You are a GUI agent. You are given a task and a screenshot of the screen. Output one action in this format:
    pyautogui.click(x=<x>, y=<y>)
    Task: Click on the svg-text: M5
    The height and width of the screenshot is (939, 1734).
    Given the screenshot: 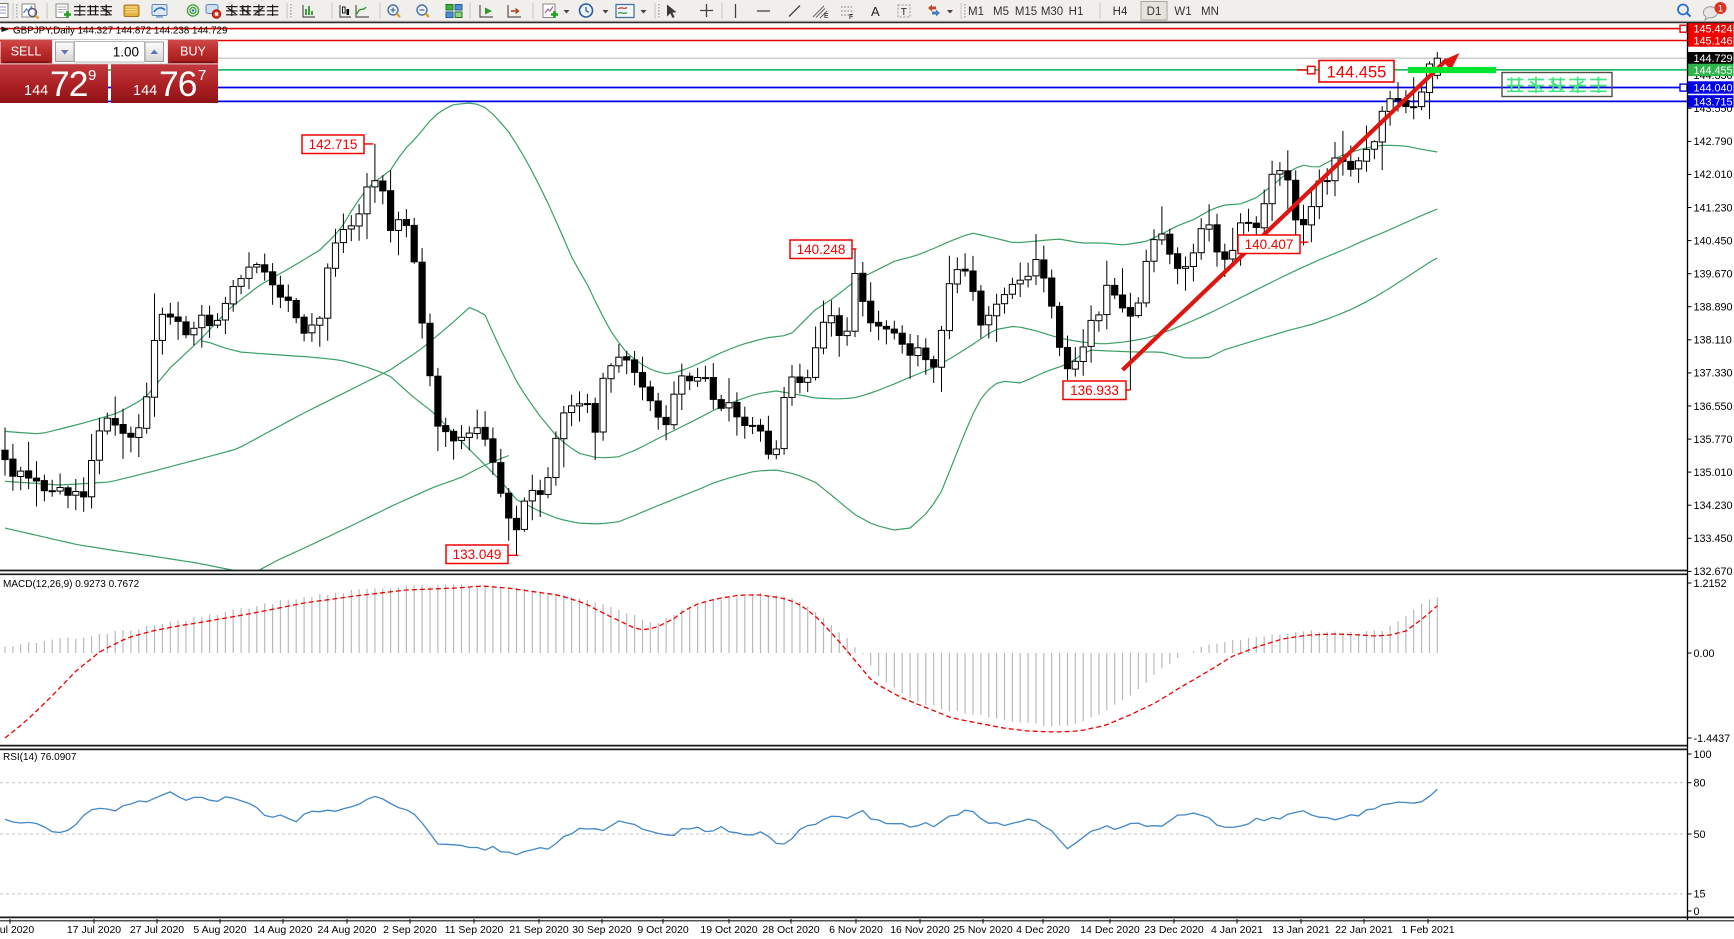 What is the action you would take?
    pyautogui.click(x=1001, y=12)
    